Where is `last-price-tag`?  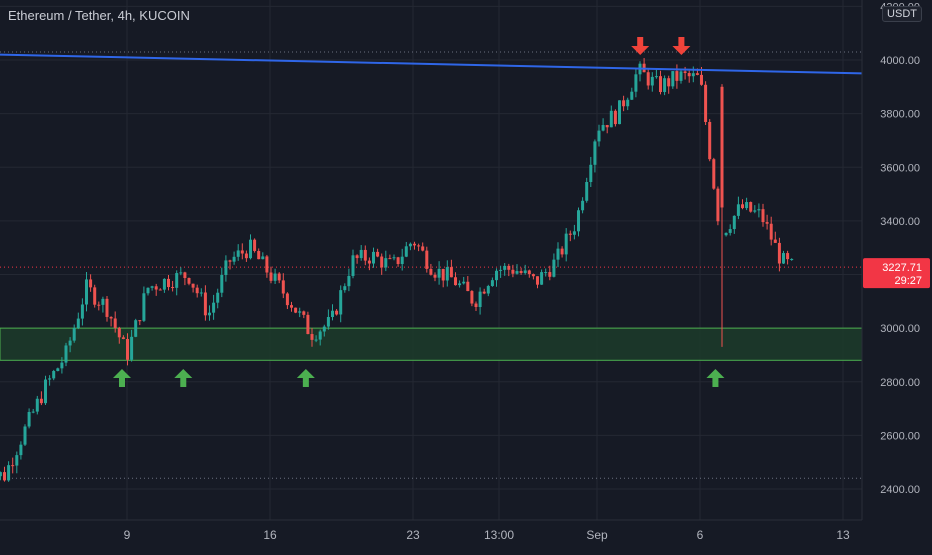
last-price-tag is located at coordinates (896, 273).